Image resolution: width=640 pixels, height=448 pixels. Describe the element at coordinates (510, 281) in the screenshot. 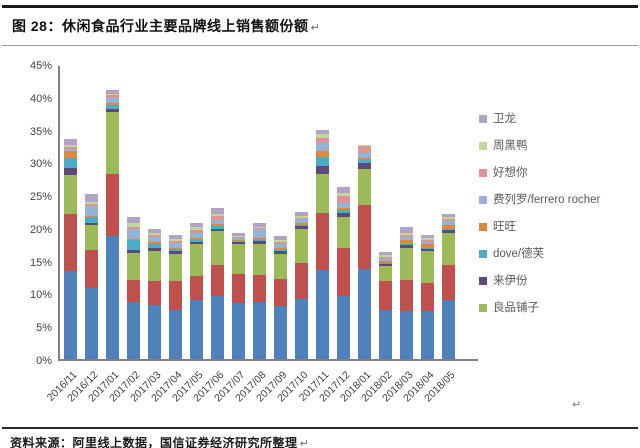

I see `legend-label: 来伊份` at that location.